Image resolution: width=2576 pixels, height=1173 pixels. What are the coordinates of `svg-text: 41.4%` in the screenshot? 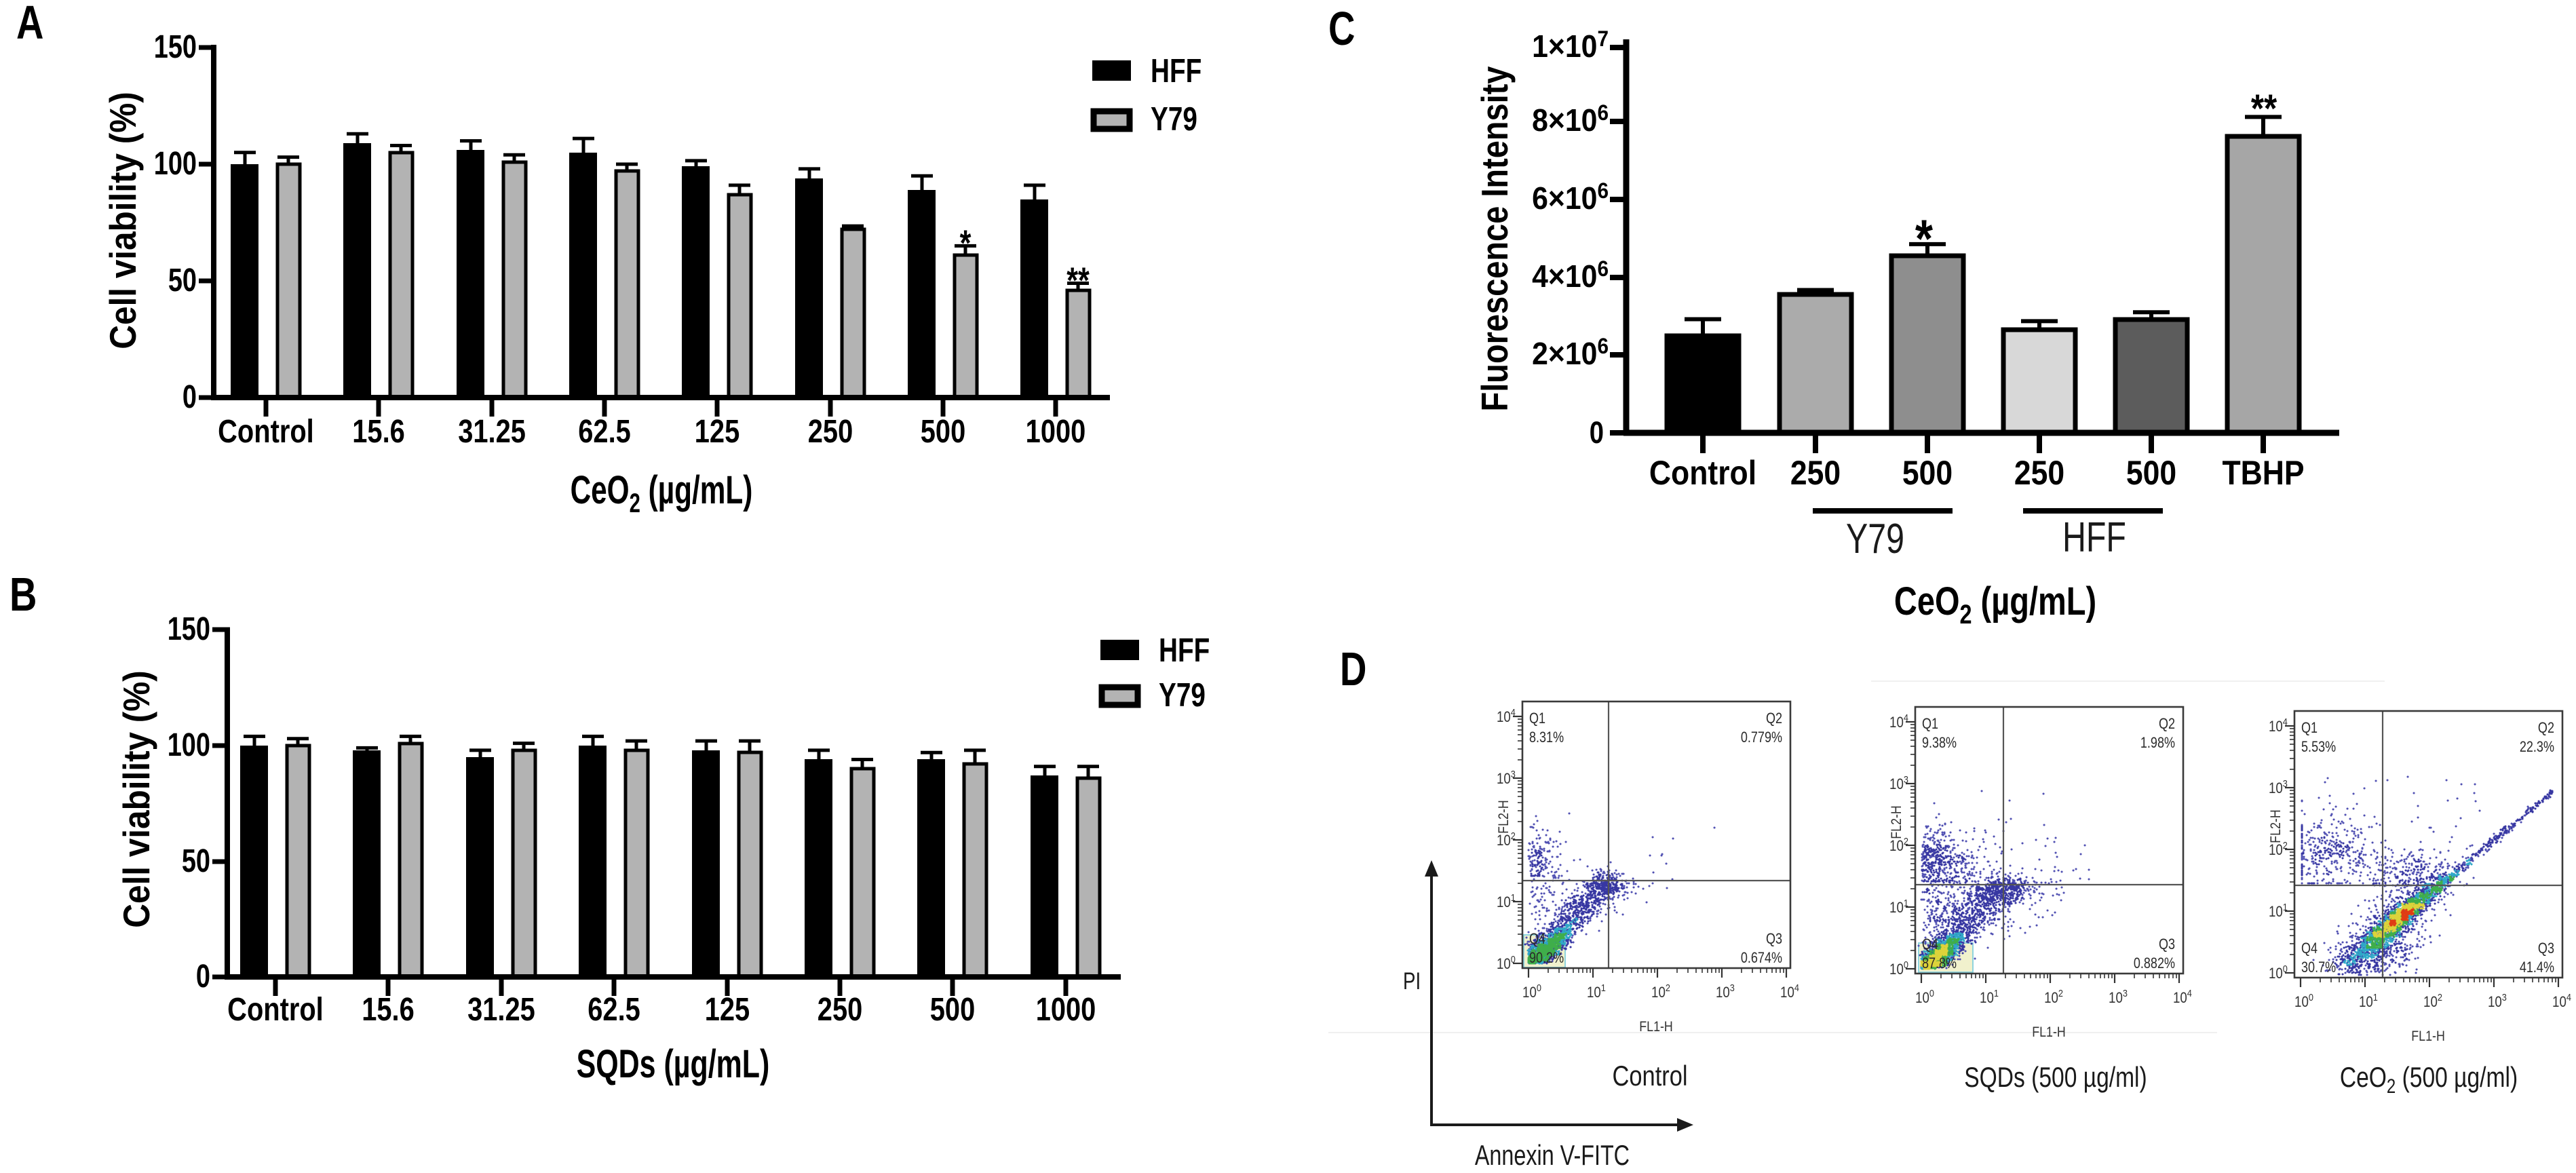 It's located at (2537, 968).